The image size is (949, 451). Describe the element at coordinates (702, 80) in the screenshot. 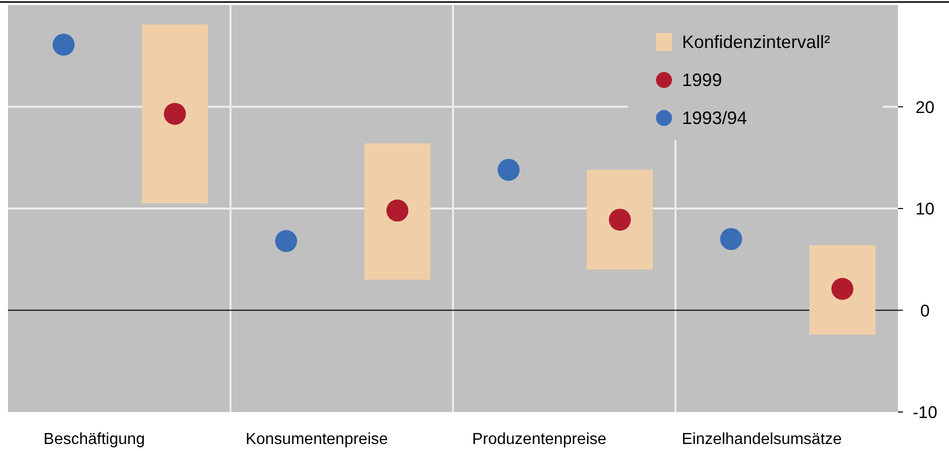

I see `legend-label: 1999` at that location.